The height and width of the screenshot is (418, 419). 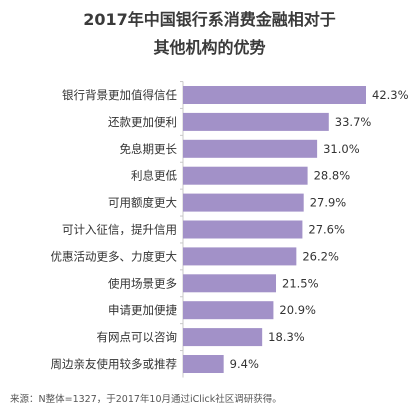 What do you see at coordinates (114, 364) in the screenshot?
I see `category-label: 周边亲友使用较多或推荐` at bounding box center [114, 364].